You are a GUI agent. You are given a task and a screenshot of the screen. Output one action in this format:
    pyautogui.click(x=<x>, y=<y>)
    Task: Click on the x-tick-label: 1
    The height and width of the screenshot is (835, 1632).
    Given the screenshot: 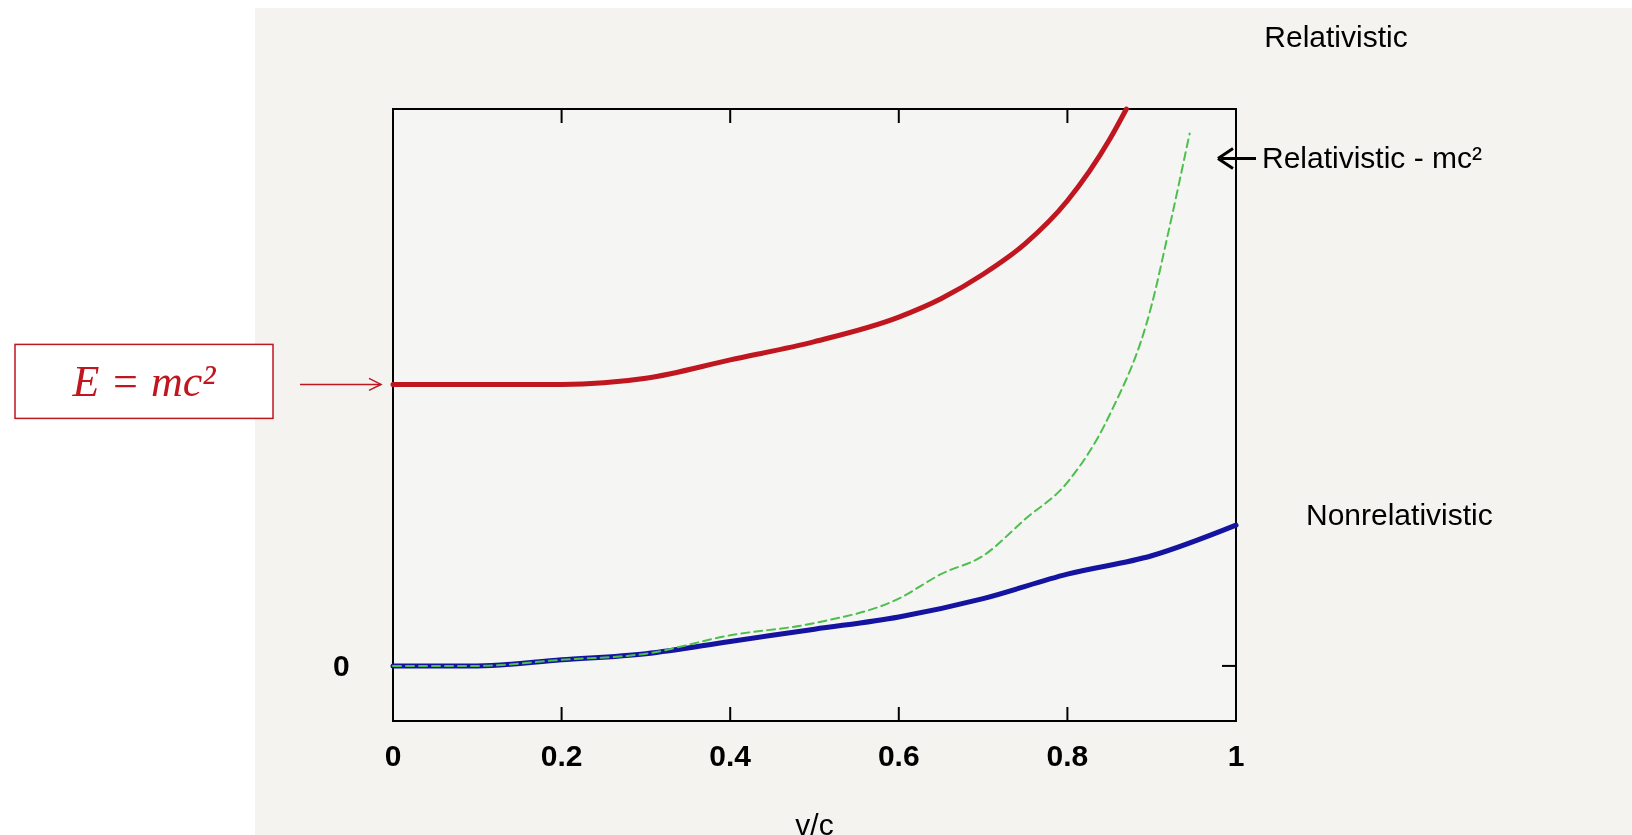 What is the action you would take?
    pyautogui.click(x=1236, y=755)
    